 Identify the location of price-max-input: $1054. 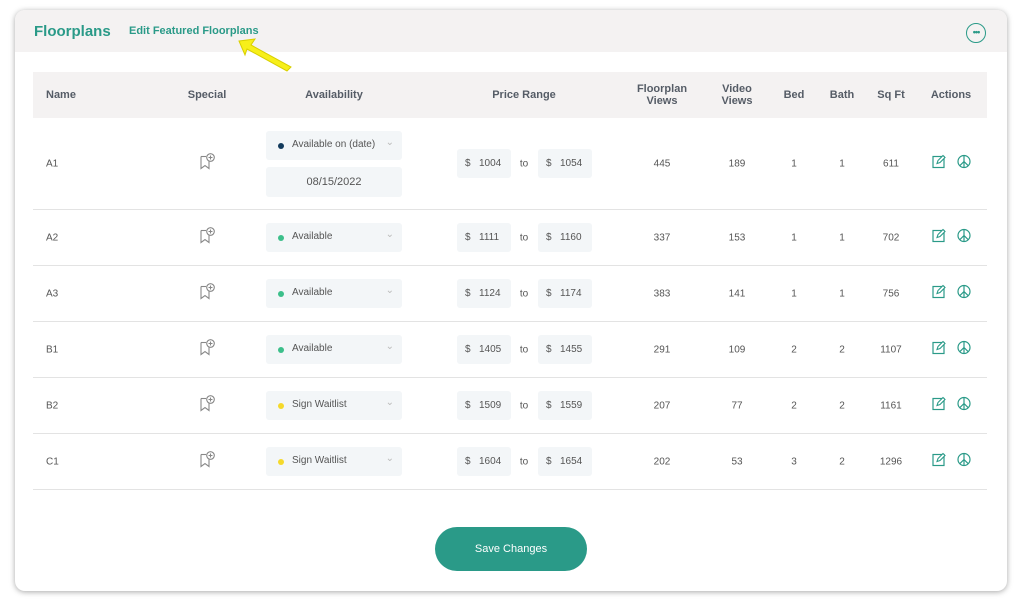
(565, 163).